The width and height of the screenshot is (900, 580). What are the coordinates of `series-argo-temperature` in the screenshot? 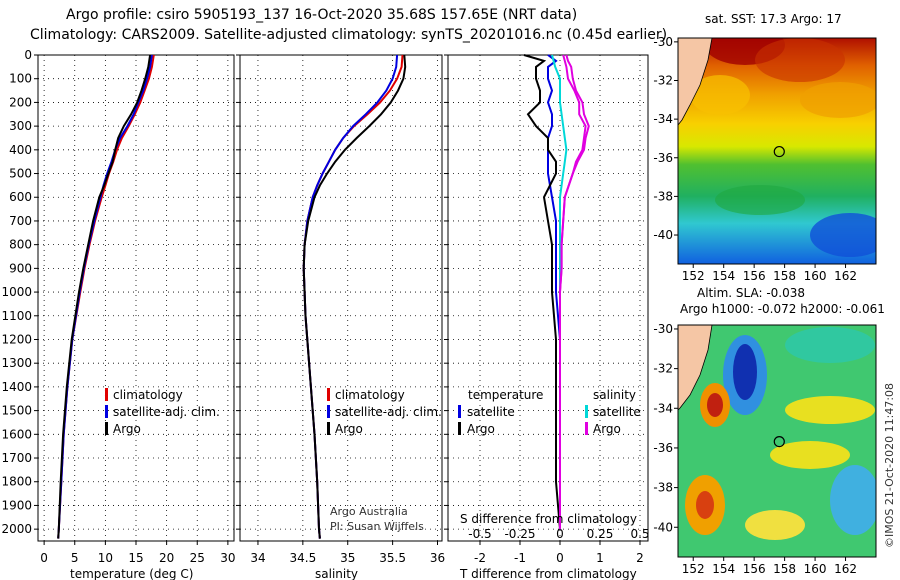 It's located at (104, 296).